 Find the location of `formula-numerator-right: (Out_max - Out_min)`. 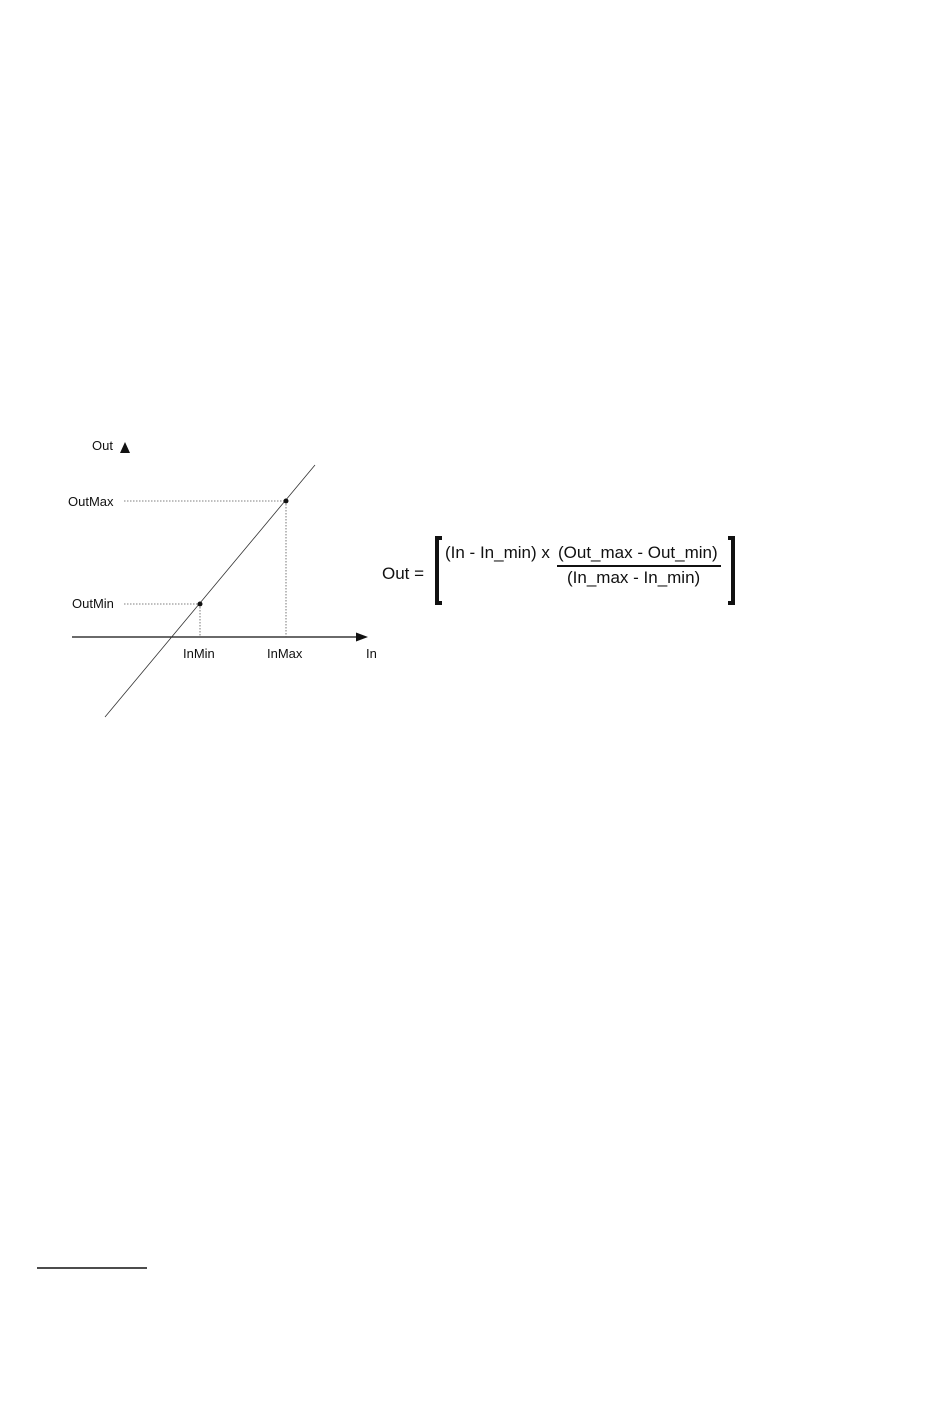

formula-numerator-right: (Out_max - Out_min) is located at coordinates (638, 552).